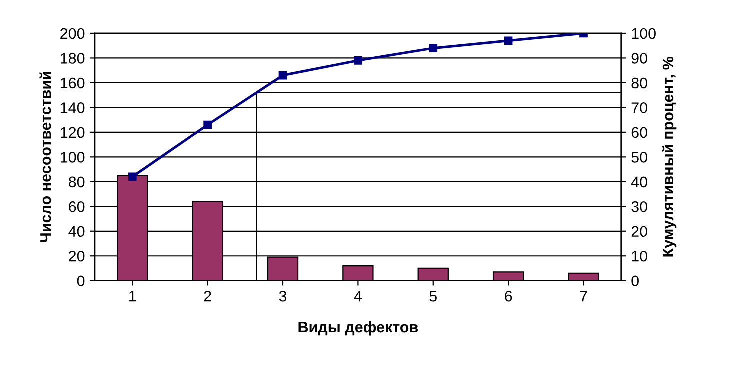 The height and width of the screenshot is (372, 731). Describe the element at coordinates (77, 207) in the screenshot. I see `y-tick-label: 60` at that location.